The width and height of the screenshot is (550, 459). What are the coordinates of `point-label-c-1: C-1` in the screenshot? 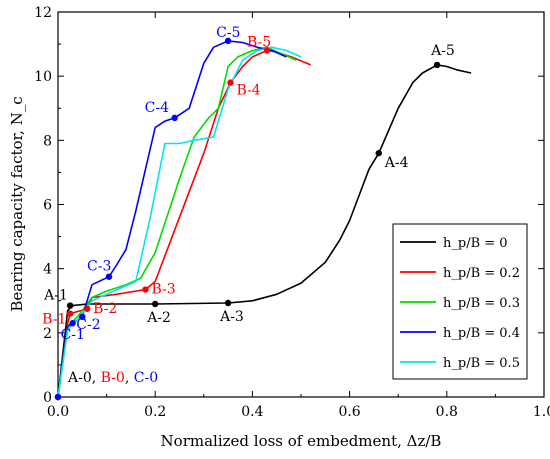 It's located at (73, 335).